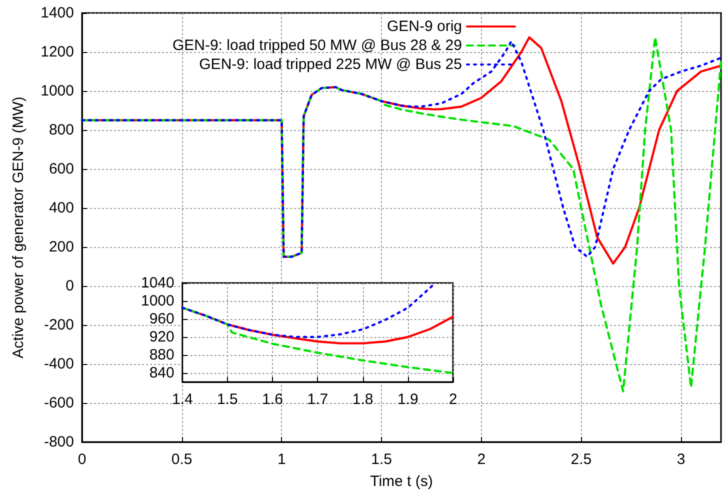 The width and height of the screenshot is (726, 501). What do you see at coordinates (157, 283) in the screenshot?
I see `y-tick-label: 1040` at bounding box center [157, 283].